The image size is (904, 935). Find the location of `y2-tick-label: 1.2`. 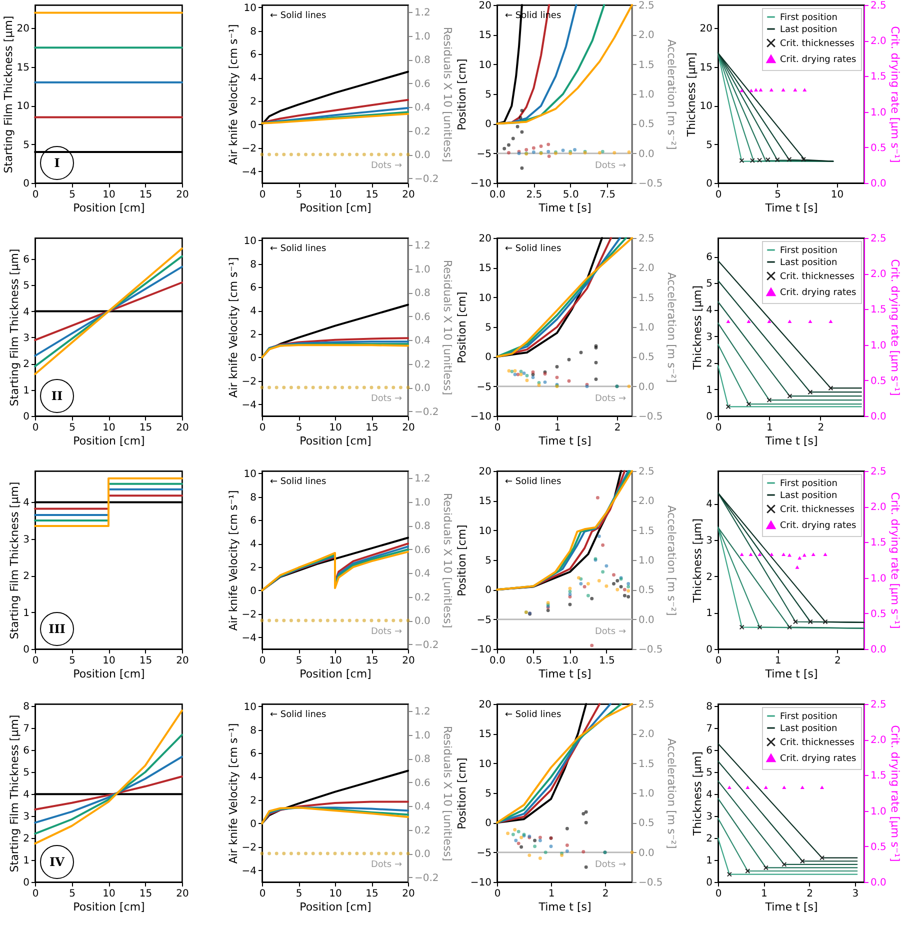

y2-tick-label: 1.2 is located at coordinates (422, 246).